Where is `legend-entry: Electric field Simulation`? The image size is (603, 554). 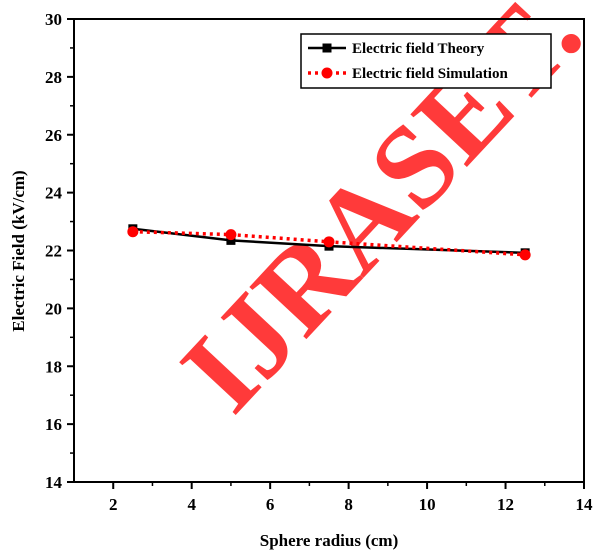
legend-entry: Electric field Simulation is located at coordinates (408, 74).